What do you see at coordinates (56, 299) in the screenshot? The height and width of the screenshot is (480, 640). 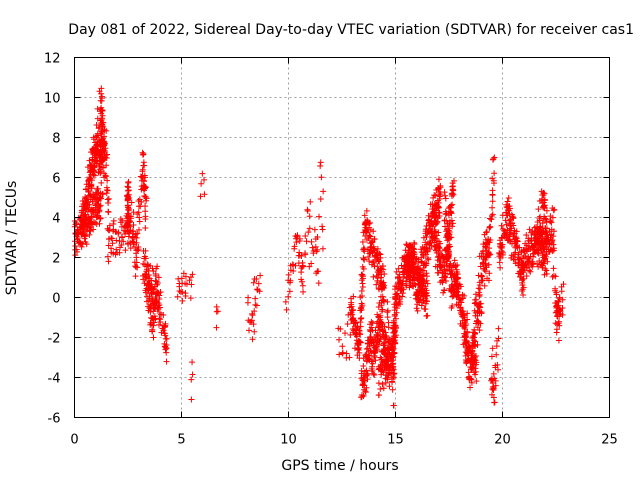 I see `y-tick-label: 0` at bounding box center [56, 299].